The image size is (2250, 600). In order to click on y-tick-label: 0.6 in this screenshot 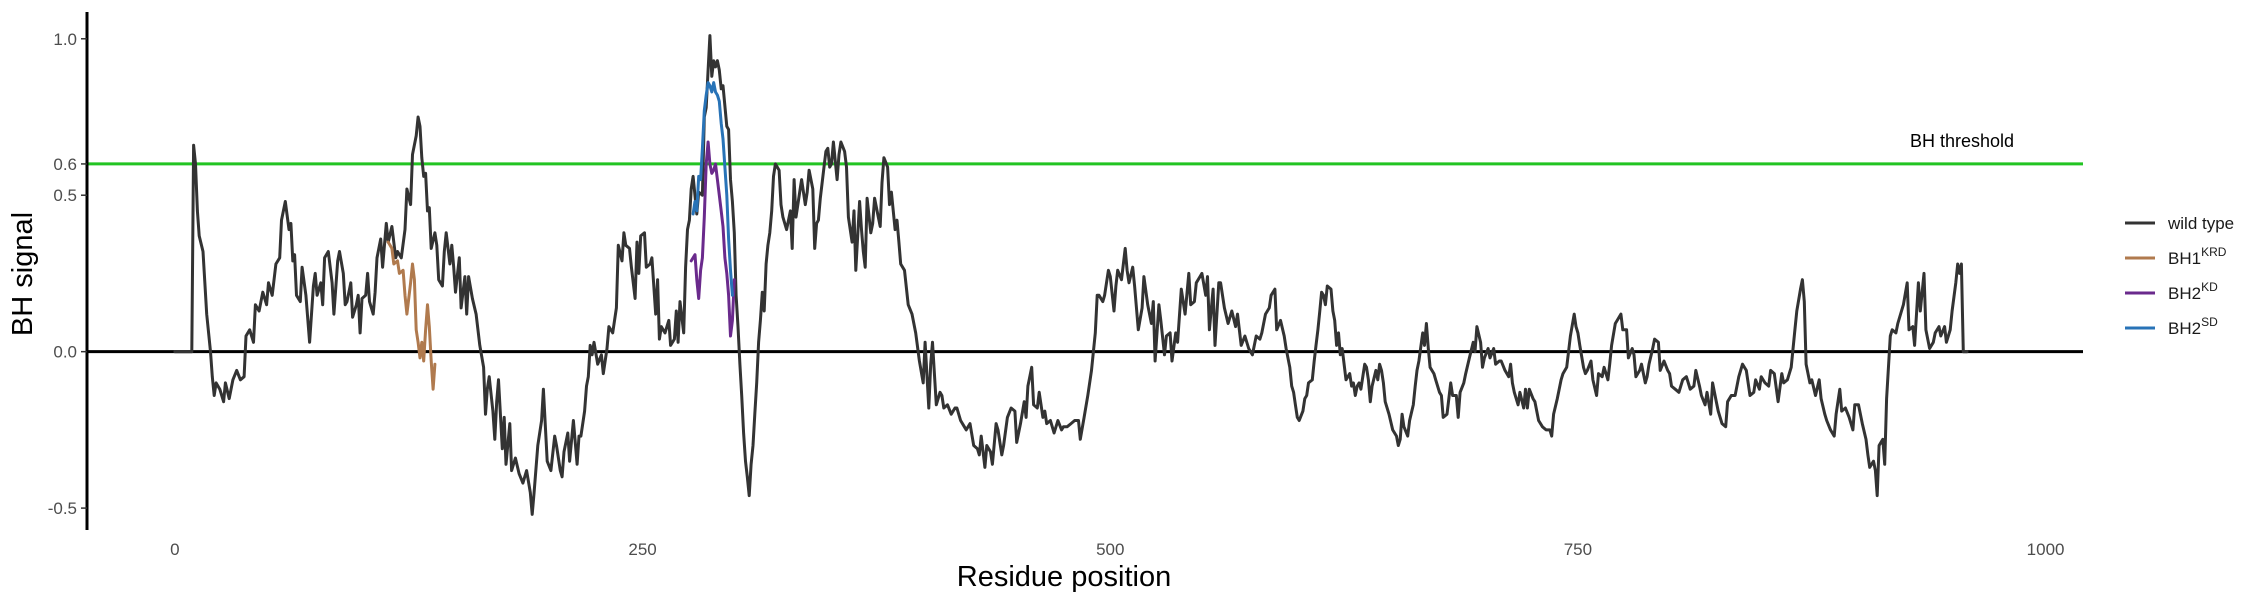, I will do `click(65, 164)`.